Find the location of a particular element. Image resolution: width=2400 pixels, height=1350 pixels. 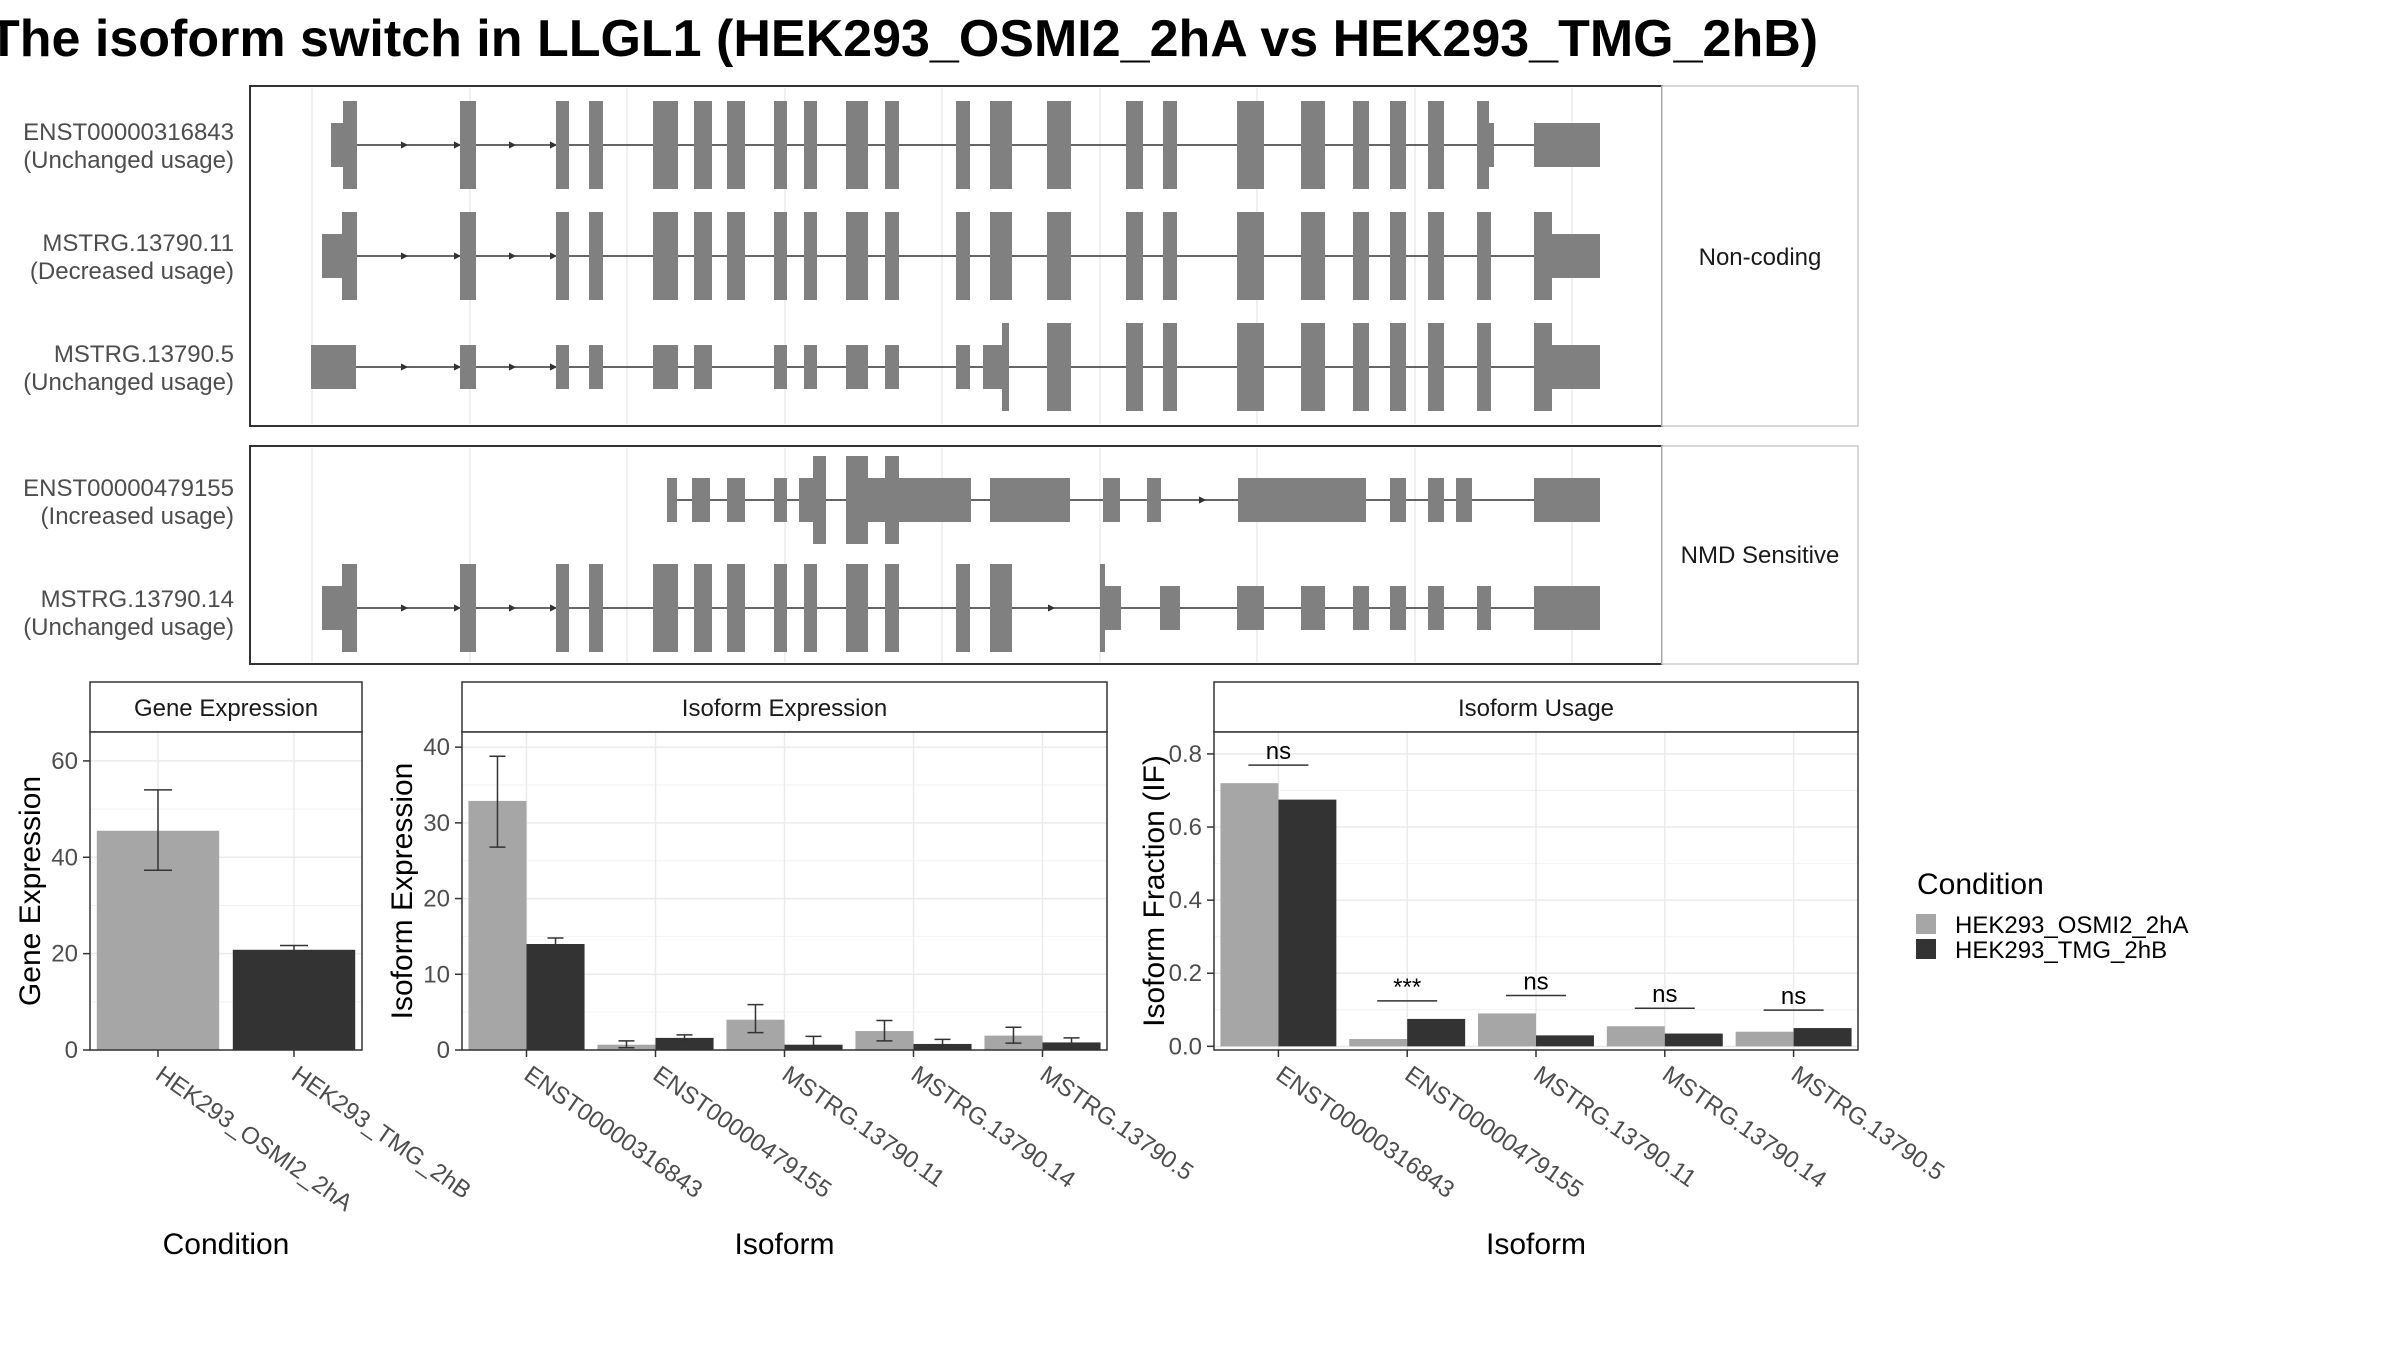

group-label-noncoding: Non-coding is located at coordinates (1760, 257).